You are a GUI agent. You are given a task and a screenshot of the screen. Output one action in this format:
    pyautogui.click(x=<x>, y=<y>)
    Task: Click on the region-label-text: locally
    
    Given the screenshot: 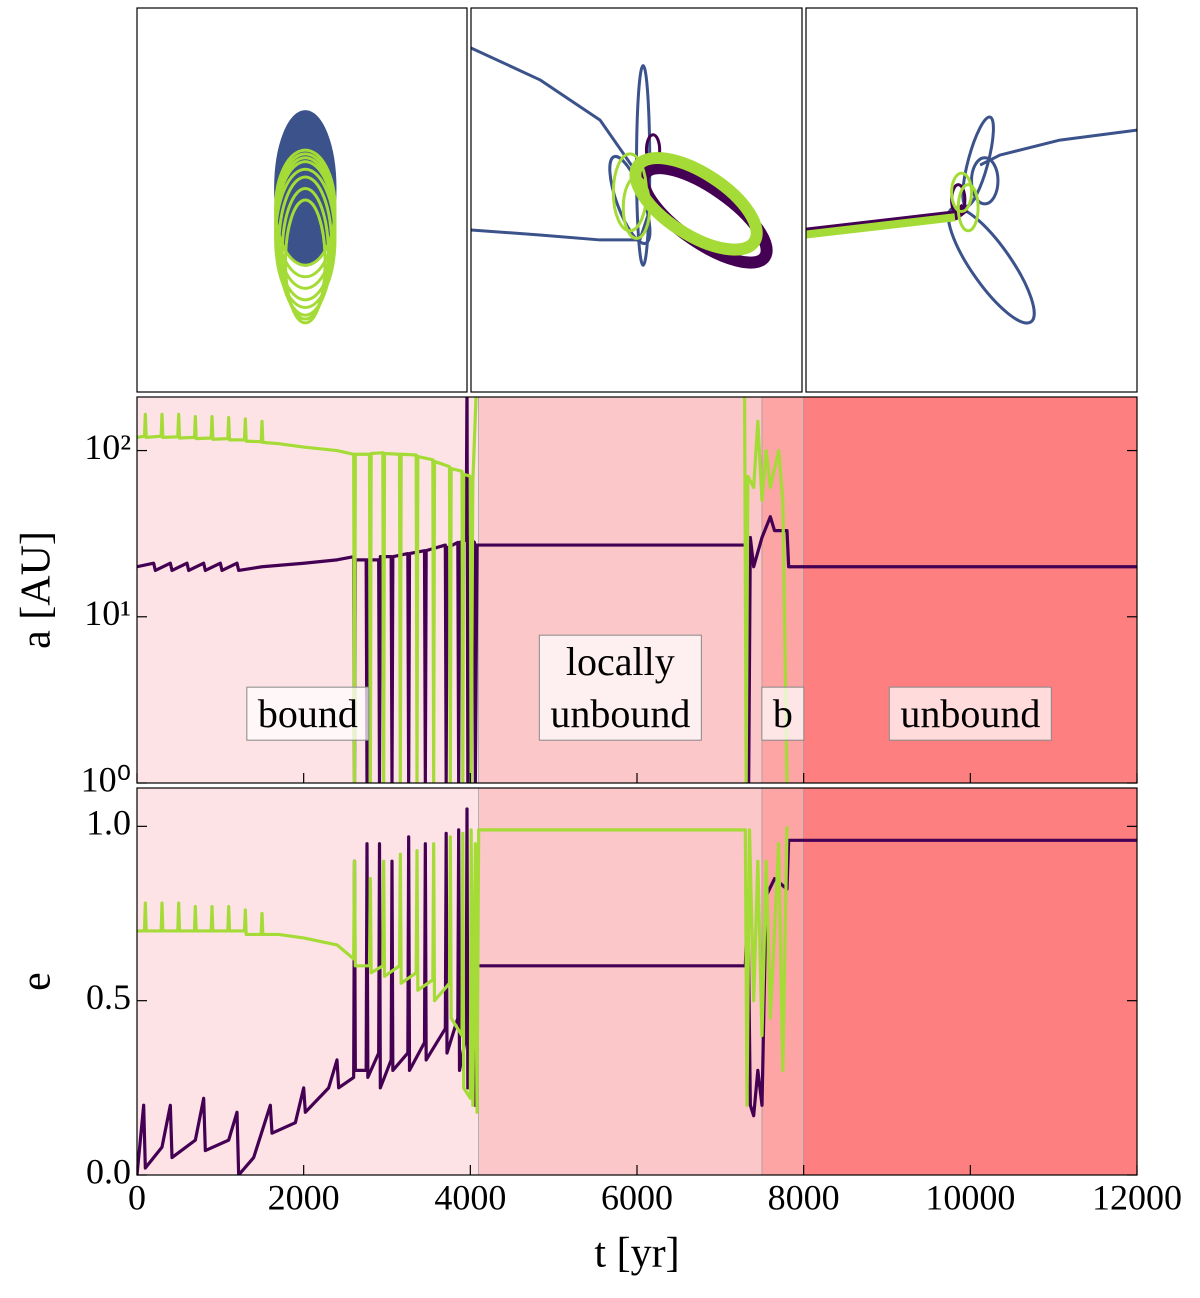 What is the action you would take?
    pyautogui.click(x=620, y=661)
    